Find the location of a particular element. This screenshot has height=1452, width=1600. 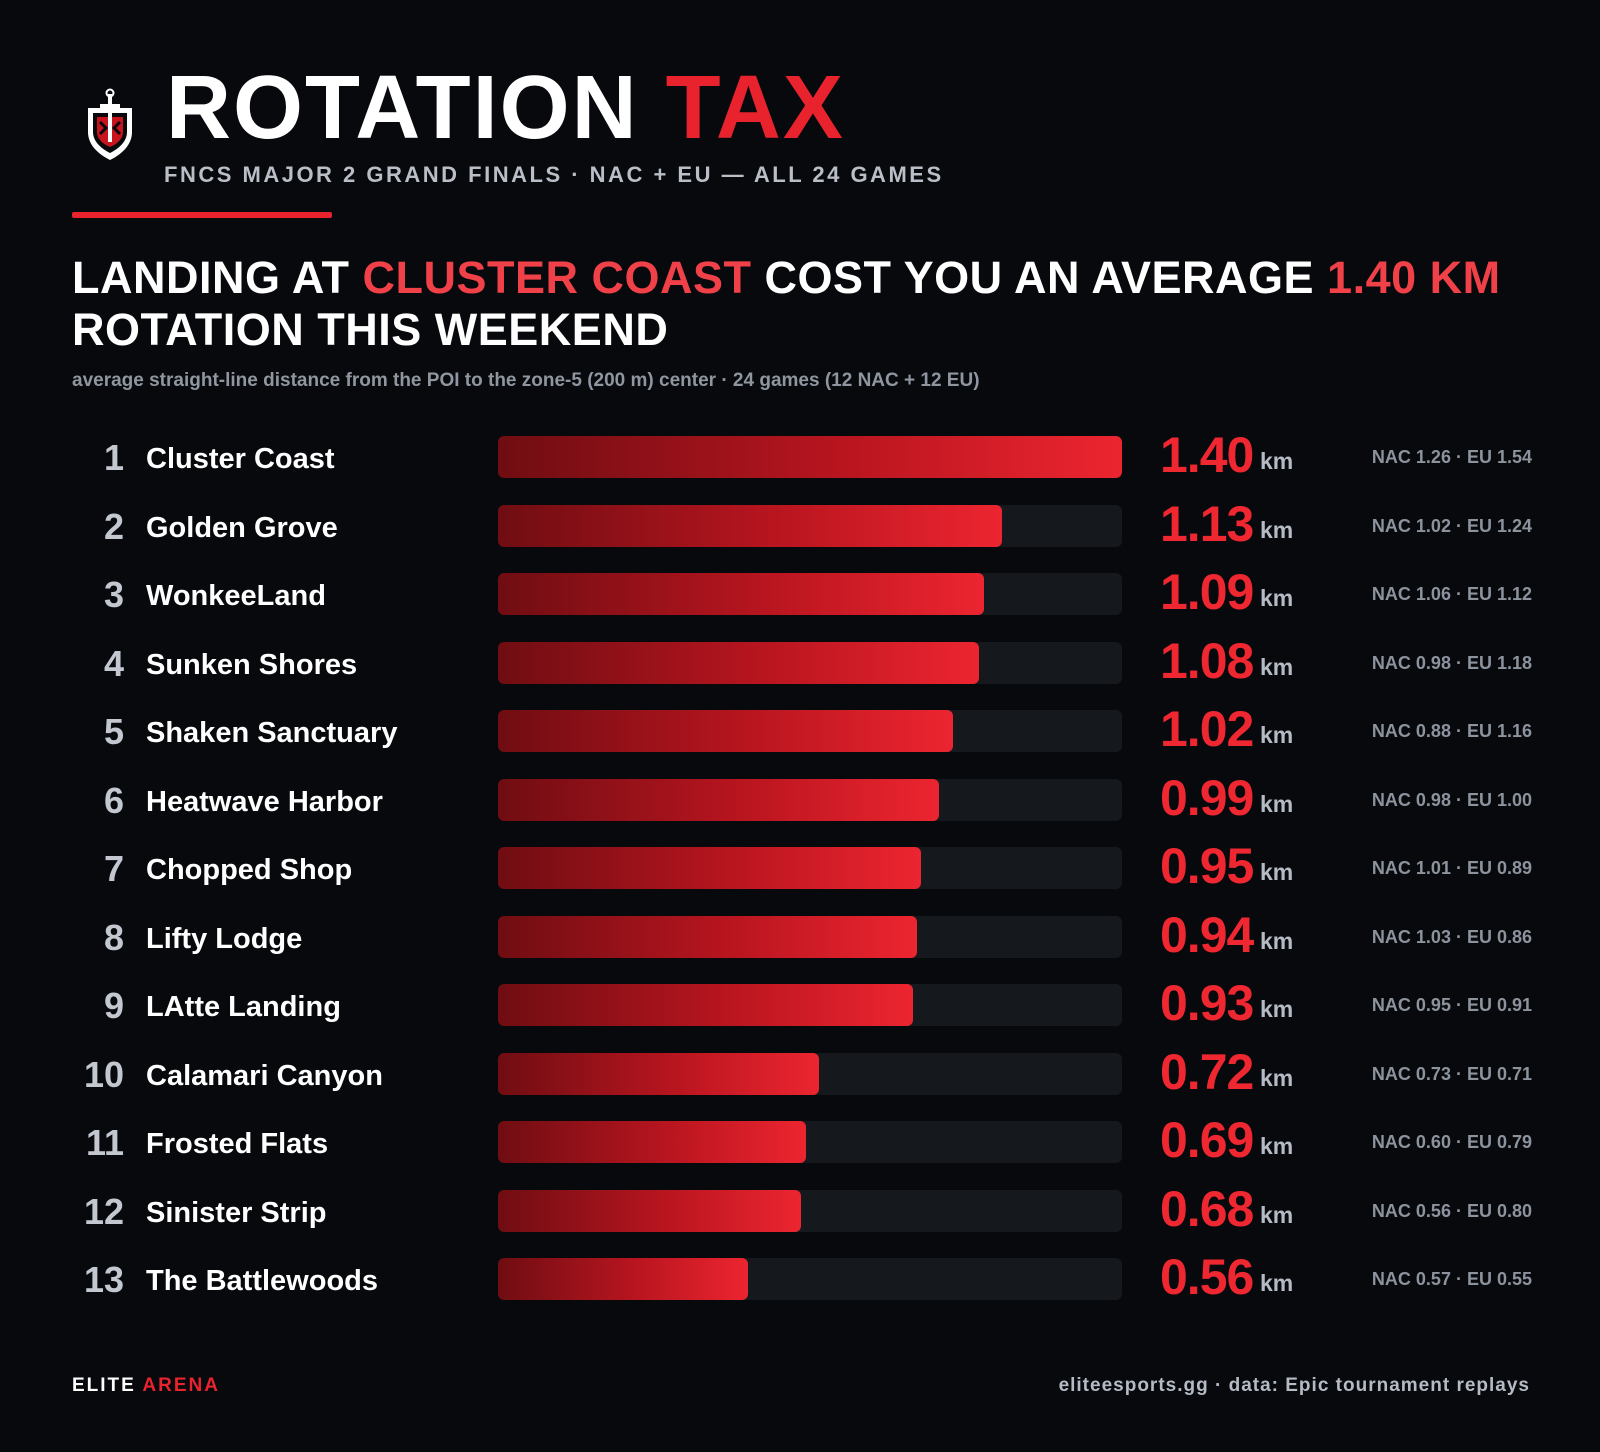

chart-row: 8 Lifty Lodge 0.94 km NAC 1.03 · EU 0.86 is located at coordinates (802, 938).